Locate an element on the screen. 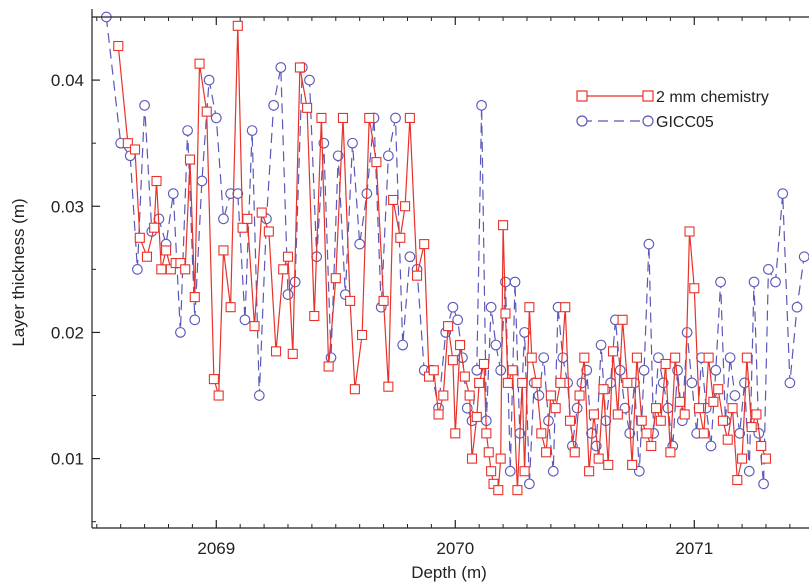 This screenshot has width=809, height=585. legend: 2 mm chemistry GICC05 is located at coordinates (672, 110).